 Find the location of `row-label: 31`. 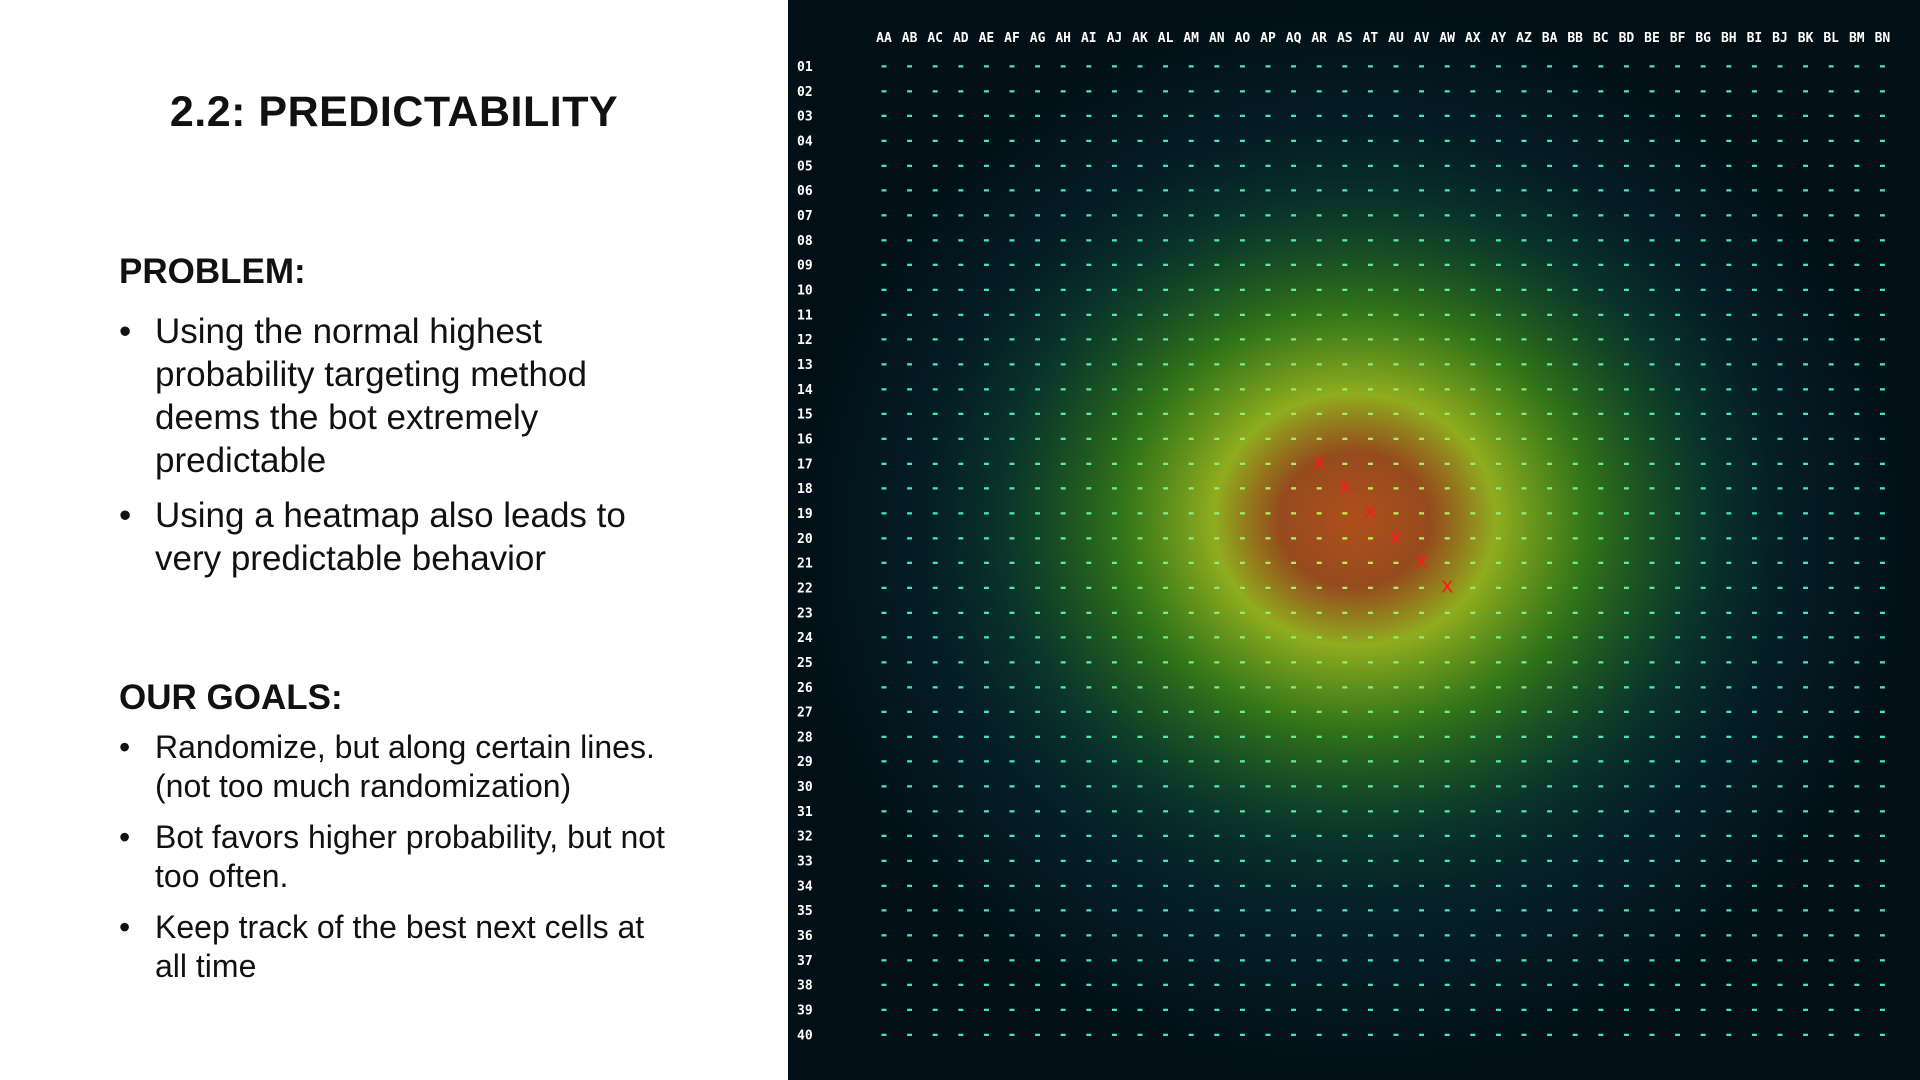

row-label: 31 is located at coordinates (805, 812).